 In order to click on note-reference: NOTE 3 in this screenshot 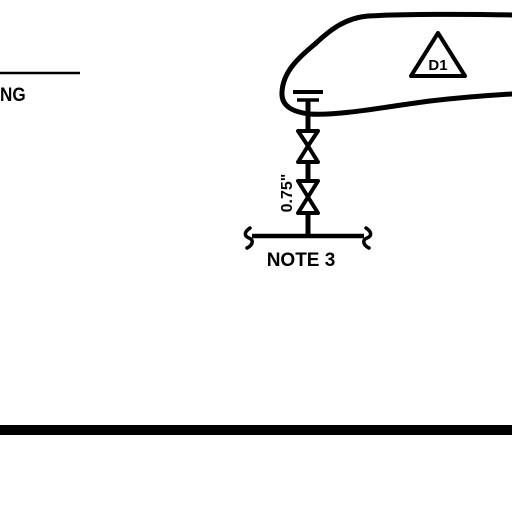, I will do `click(301, 260)`.